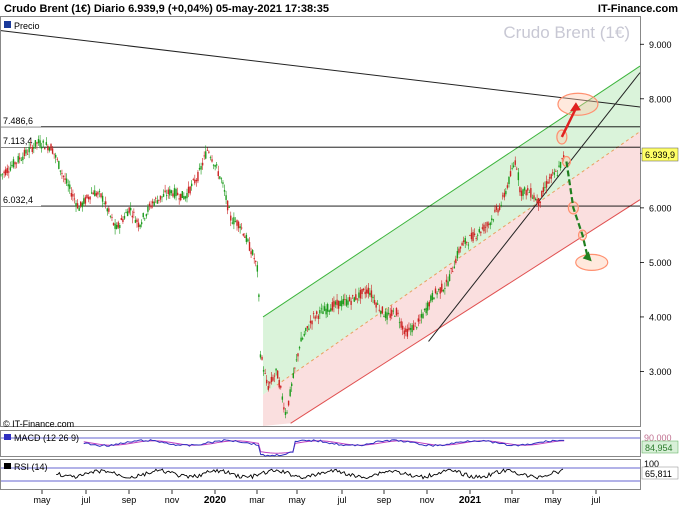  I want to click on rsi-line, so click(310, 474).